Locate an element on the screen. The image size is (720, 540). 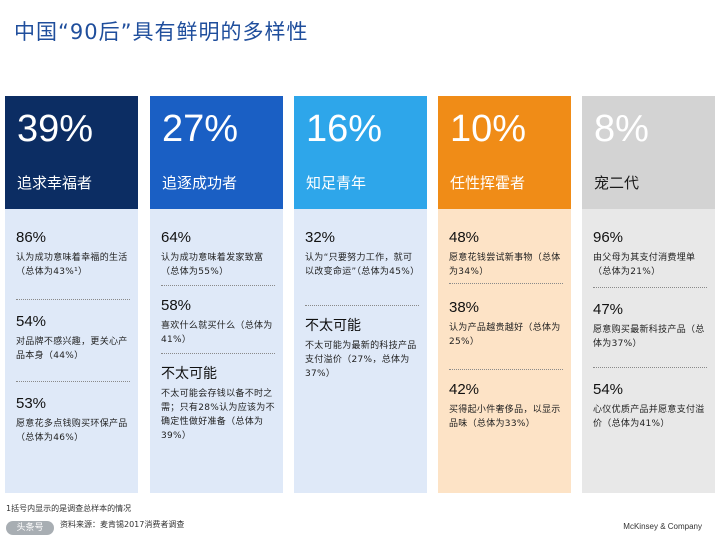
stat-item: 32% 认为“只要努力工作，就可以改变命运”（总体为45%） is located at coordinates (362, 254).